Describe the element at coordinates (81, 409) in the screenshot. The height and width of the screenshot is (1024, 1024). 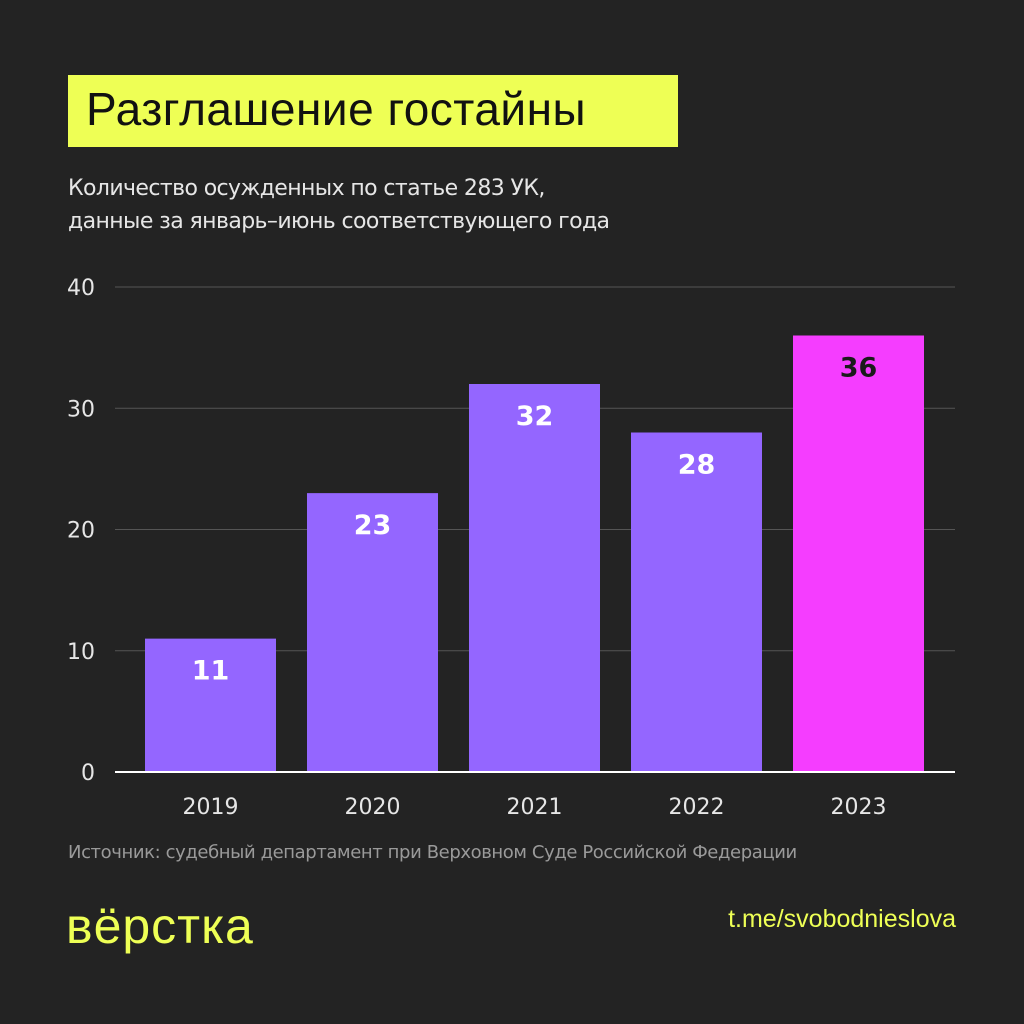
I see `y-tick-label: 30` at that location.